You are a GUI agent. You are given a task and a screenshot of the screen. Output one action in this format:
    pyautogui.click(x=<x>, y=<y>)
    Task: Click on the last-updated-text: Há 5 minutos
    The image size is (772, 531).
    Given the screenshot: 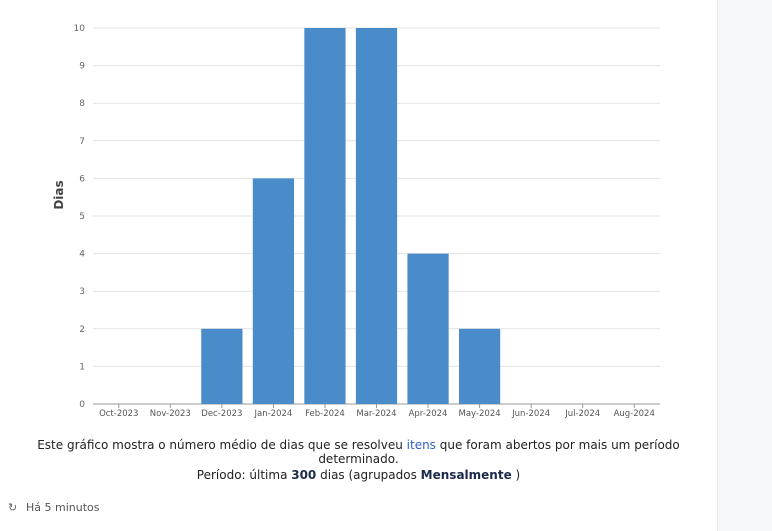 What is the action you would take?
    pyautogui.click(x=63, y=507)
    